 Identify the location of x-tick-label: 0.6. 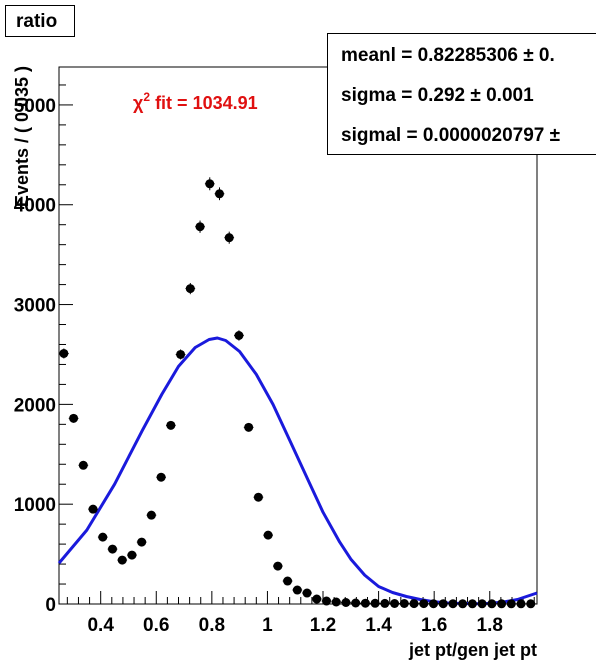
(156, 625).